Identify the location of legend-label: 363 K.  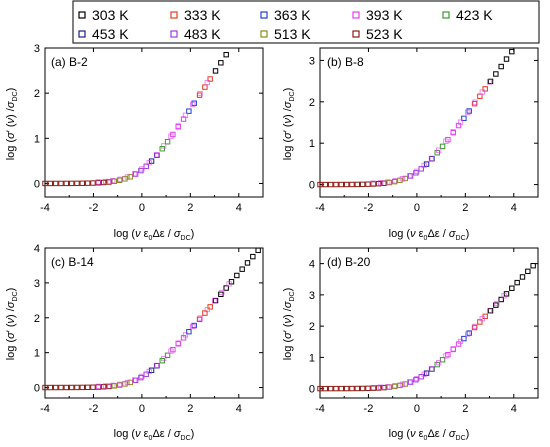
(292, 15).